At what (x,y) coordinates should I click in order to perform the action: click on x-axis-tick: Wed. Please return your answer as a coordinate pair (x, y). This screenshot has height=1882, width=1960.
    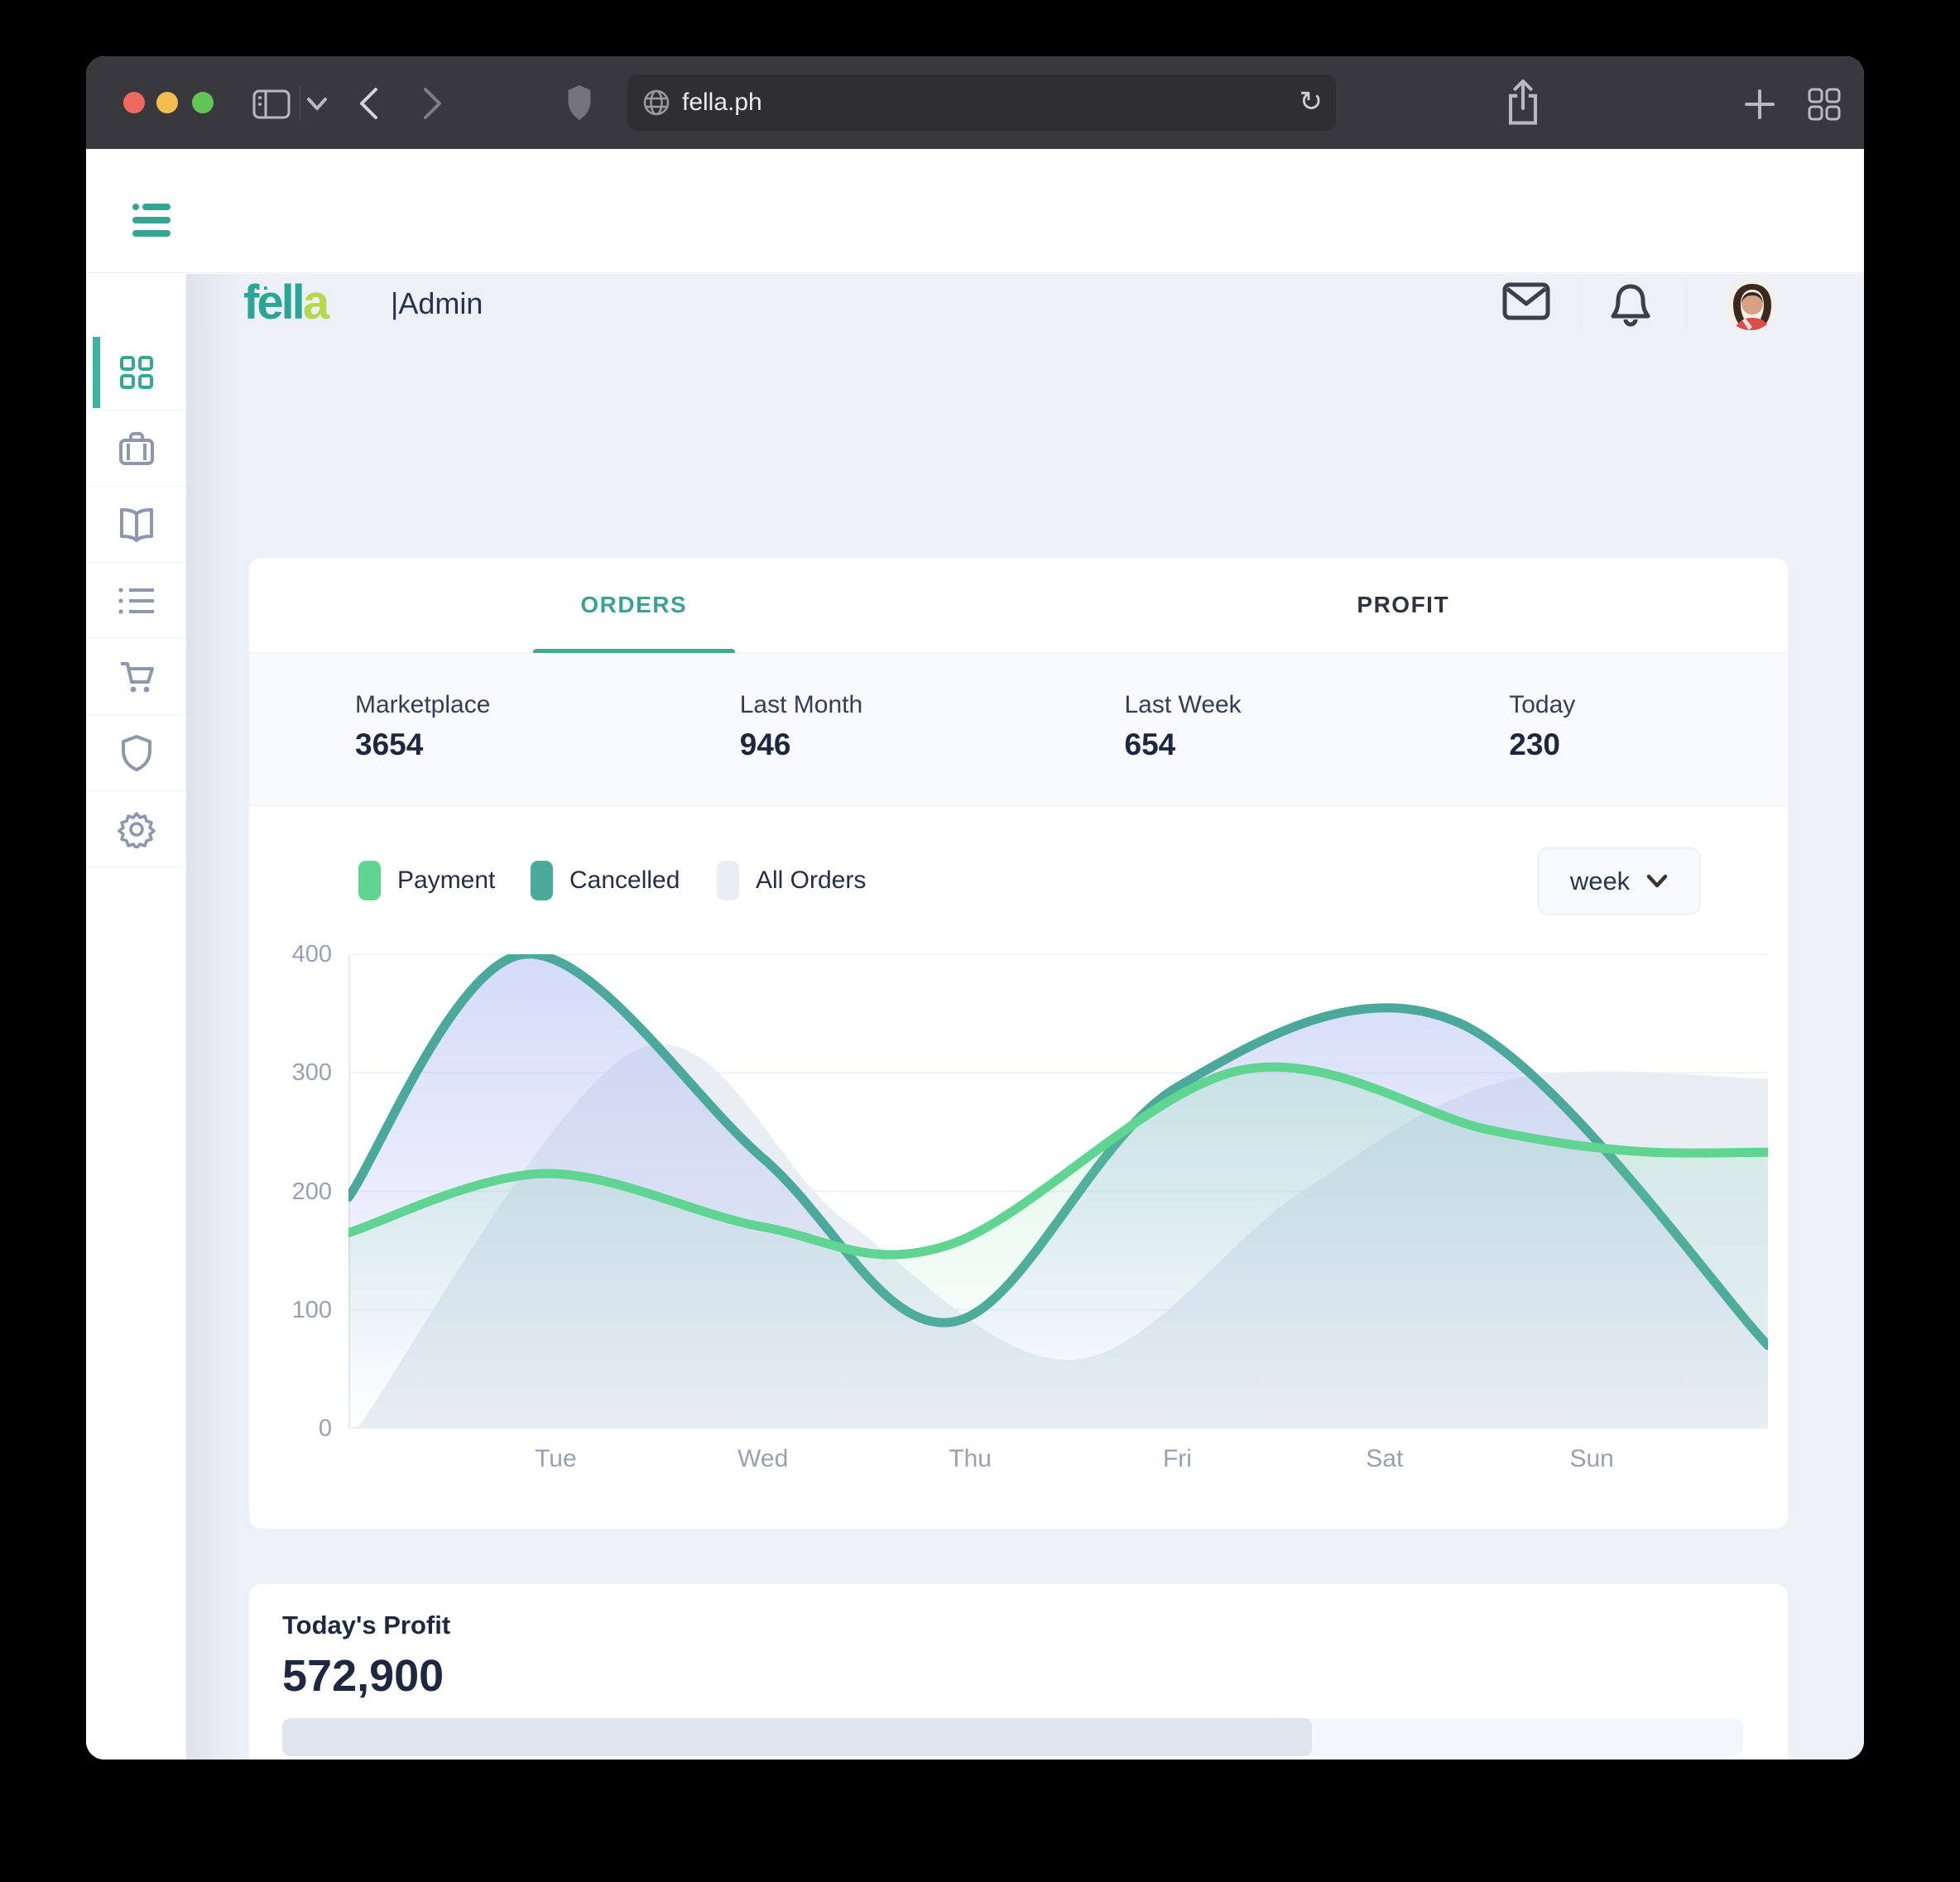
    Looking at the image, I should click on (763, 1459).